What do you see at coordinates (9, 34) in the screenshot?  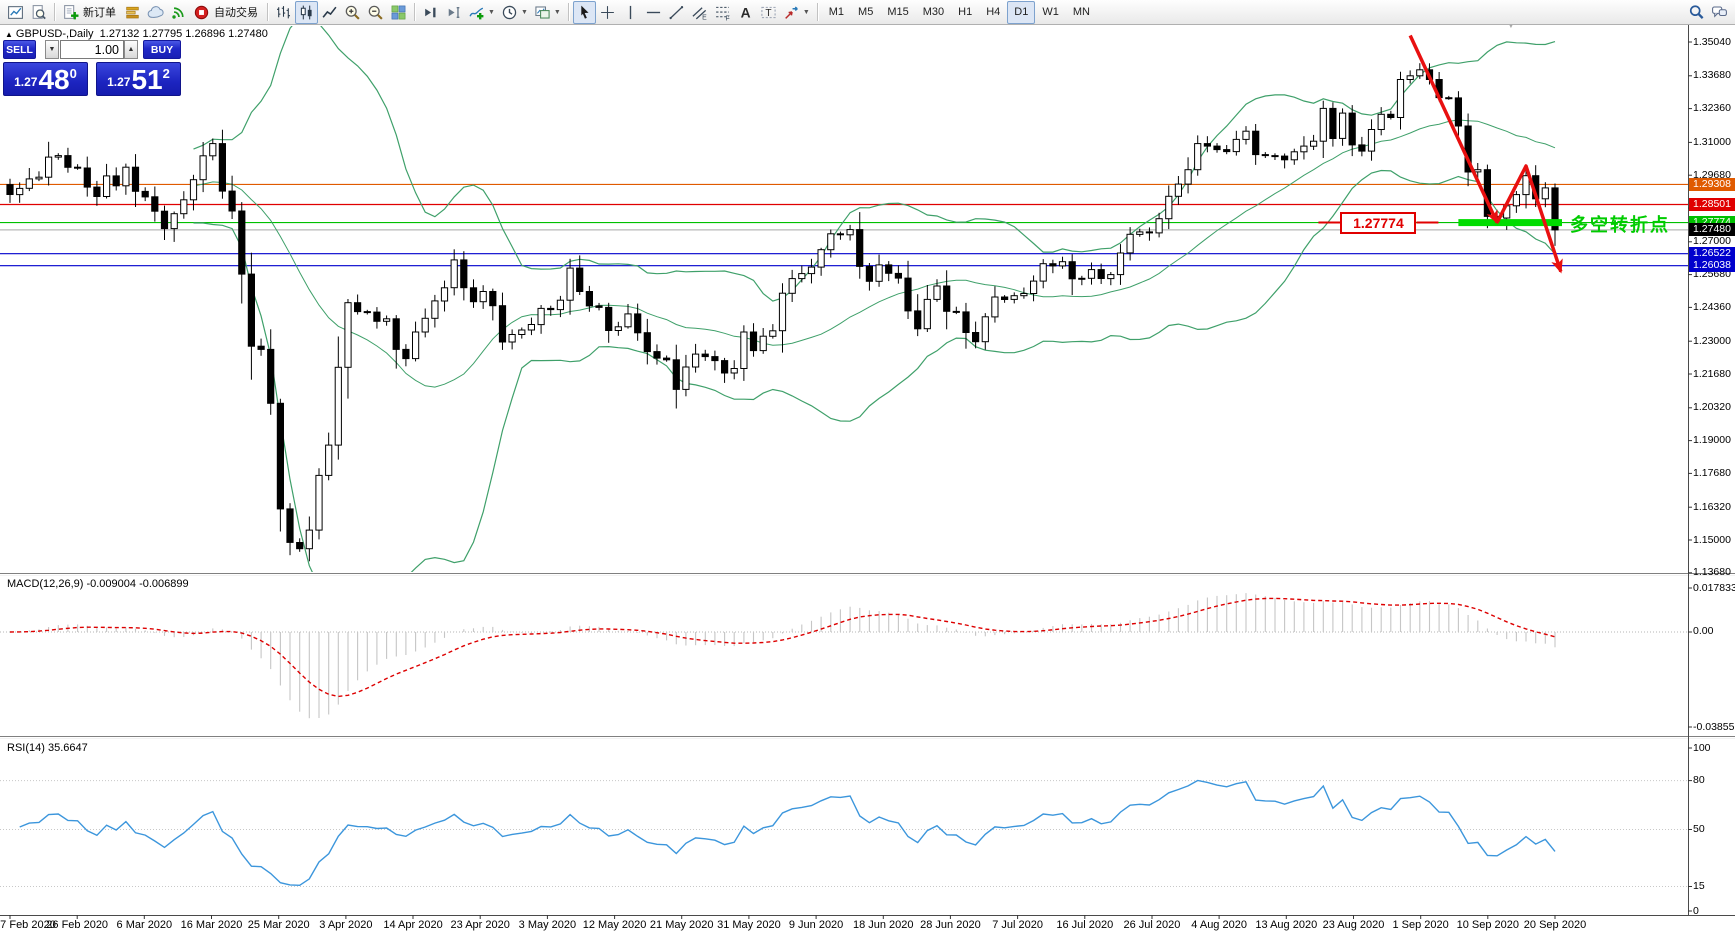 I see `collapse-arrow-icon: ▲` at bounding box center [9, 34].